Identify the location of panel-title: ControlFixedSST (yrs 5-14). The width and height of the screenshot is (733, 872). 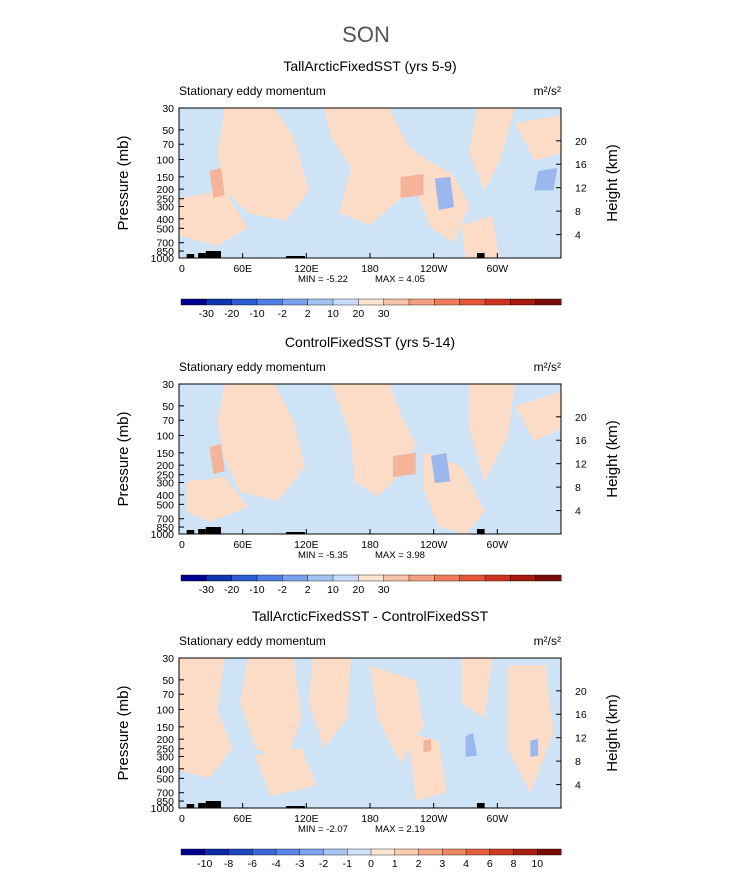
(370, 342).